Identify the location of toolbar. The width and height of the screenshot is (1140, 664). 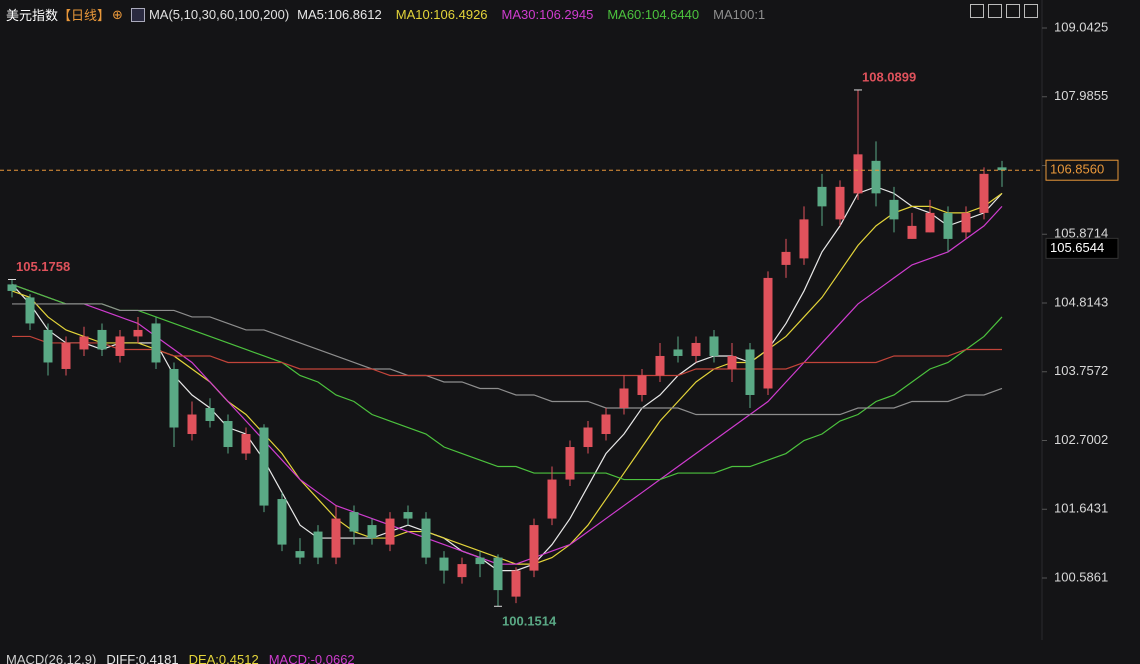
(1004, 11).